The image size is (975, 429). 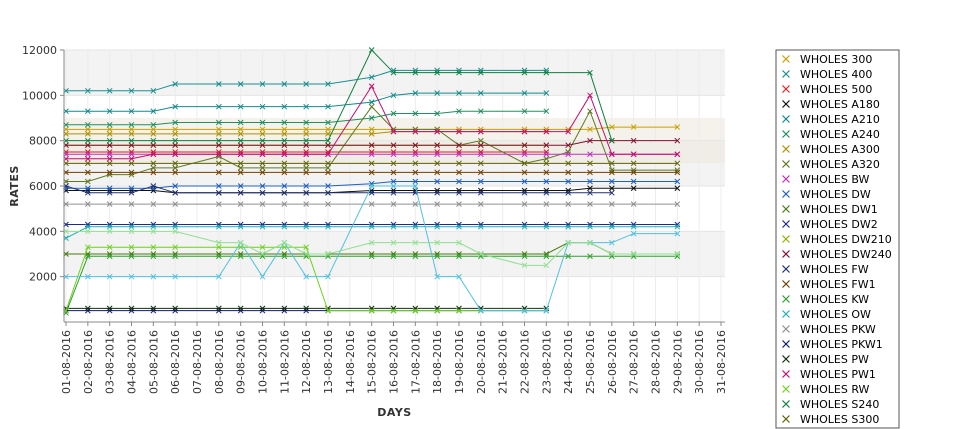 What do you see at coordinates (839, 209) in the screenshot?
I see `legend-label: WHOLES DW1` at bounding box center [839, 209].